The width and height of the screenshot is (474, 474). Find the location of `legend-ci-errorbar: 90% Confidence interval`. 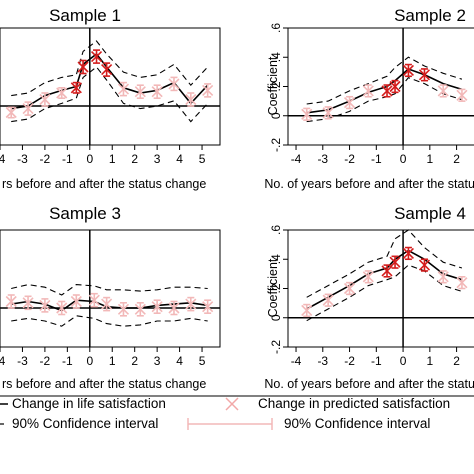

legend-ci-errorbar: 90% Confidence interval is located at coordinates (357, 423).